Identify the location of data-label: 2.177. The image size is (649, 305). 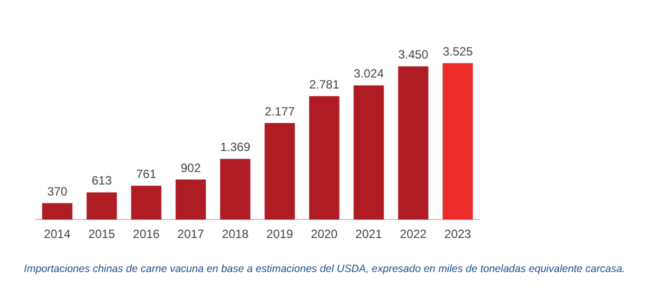
(280, 111).